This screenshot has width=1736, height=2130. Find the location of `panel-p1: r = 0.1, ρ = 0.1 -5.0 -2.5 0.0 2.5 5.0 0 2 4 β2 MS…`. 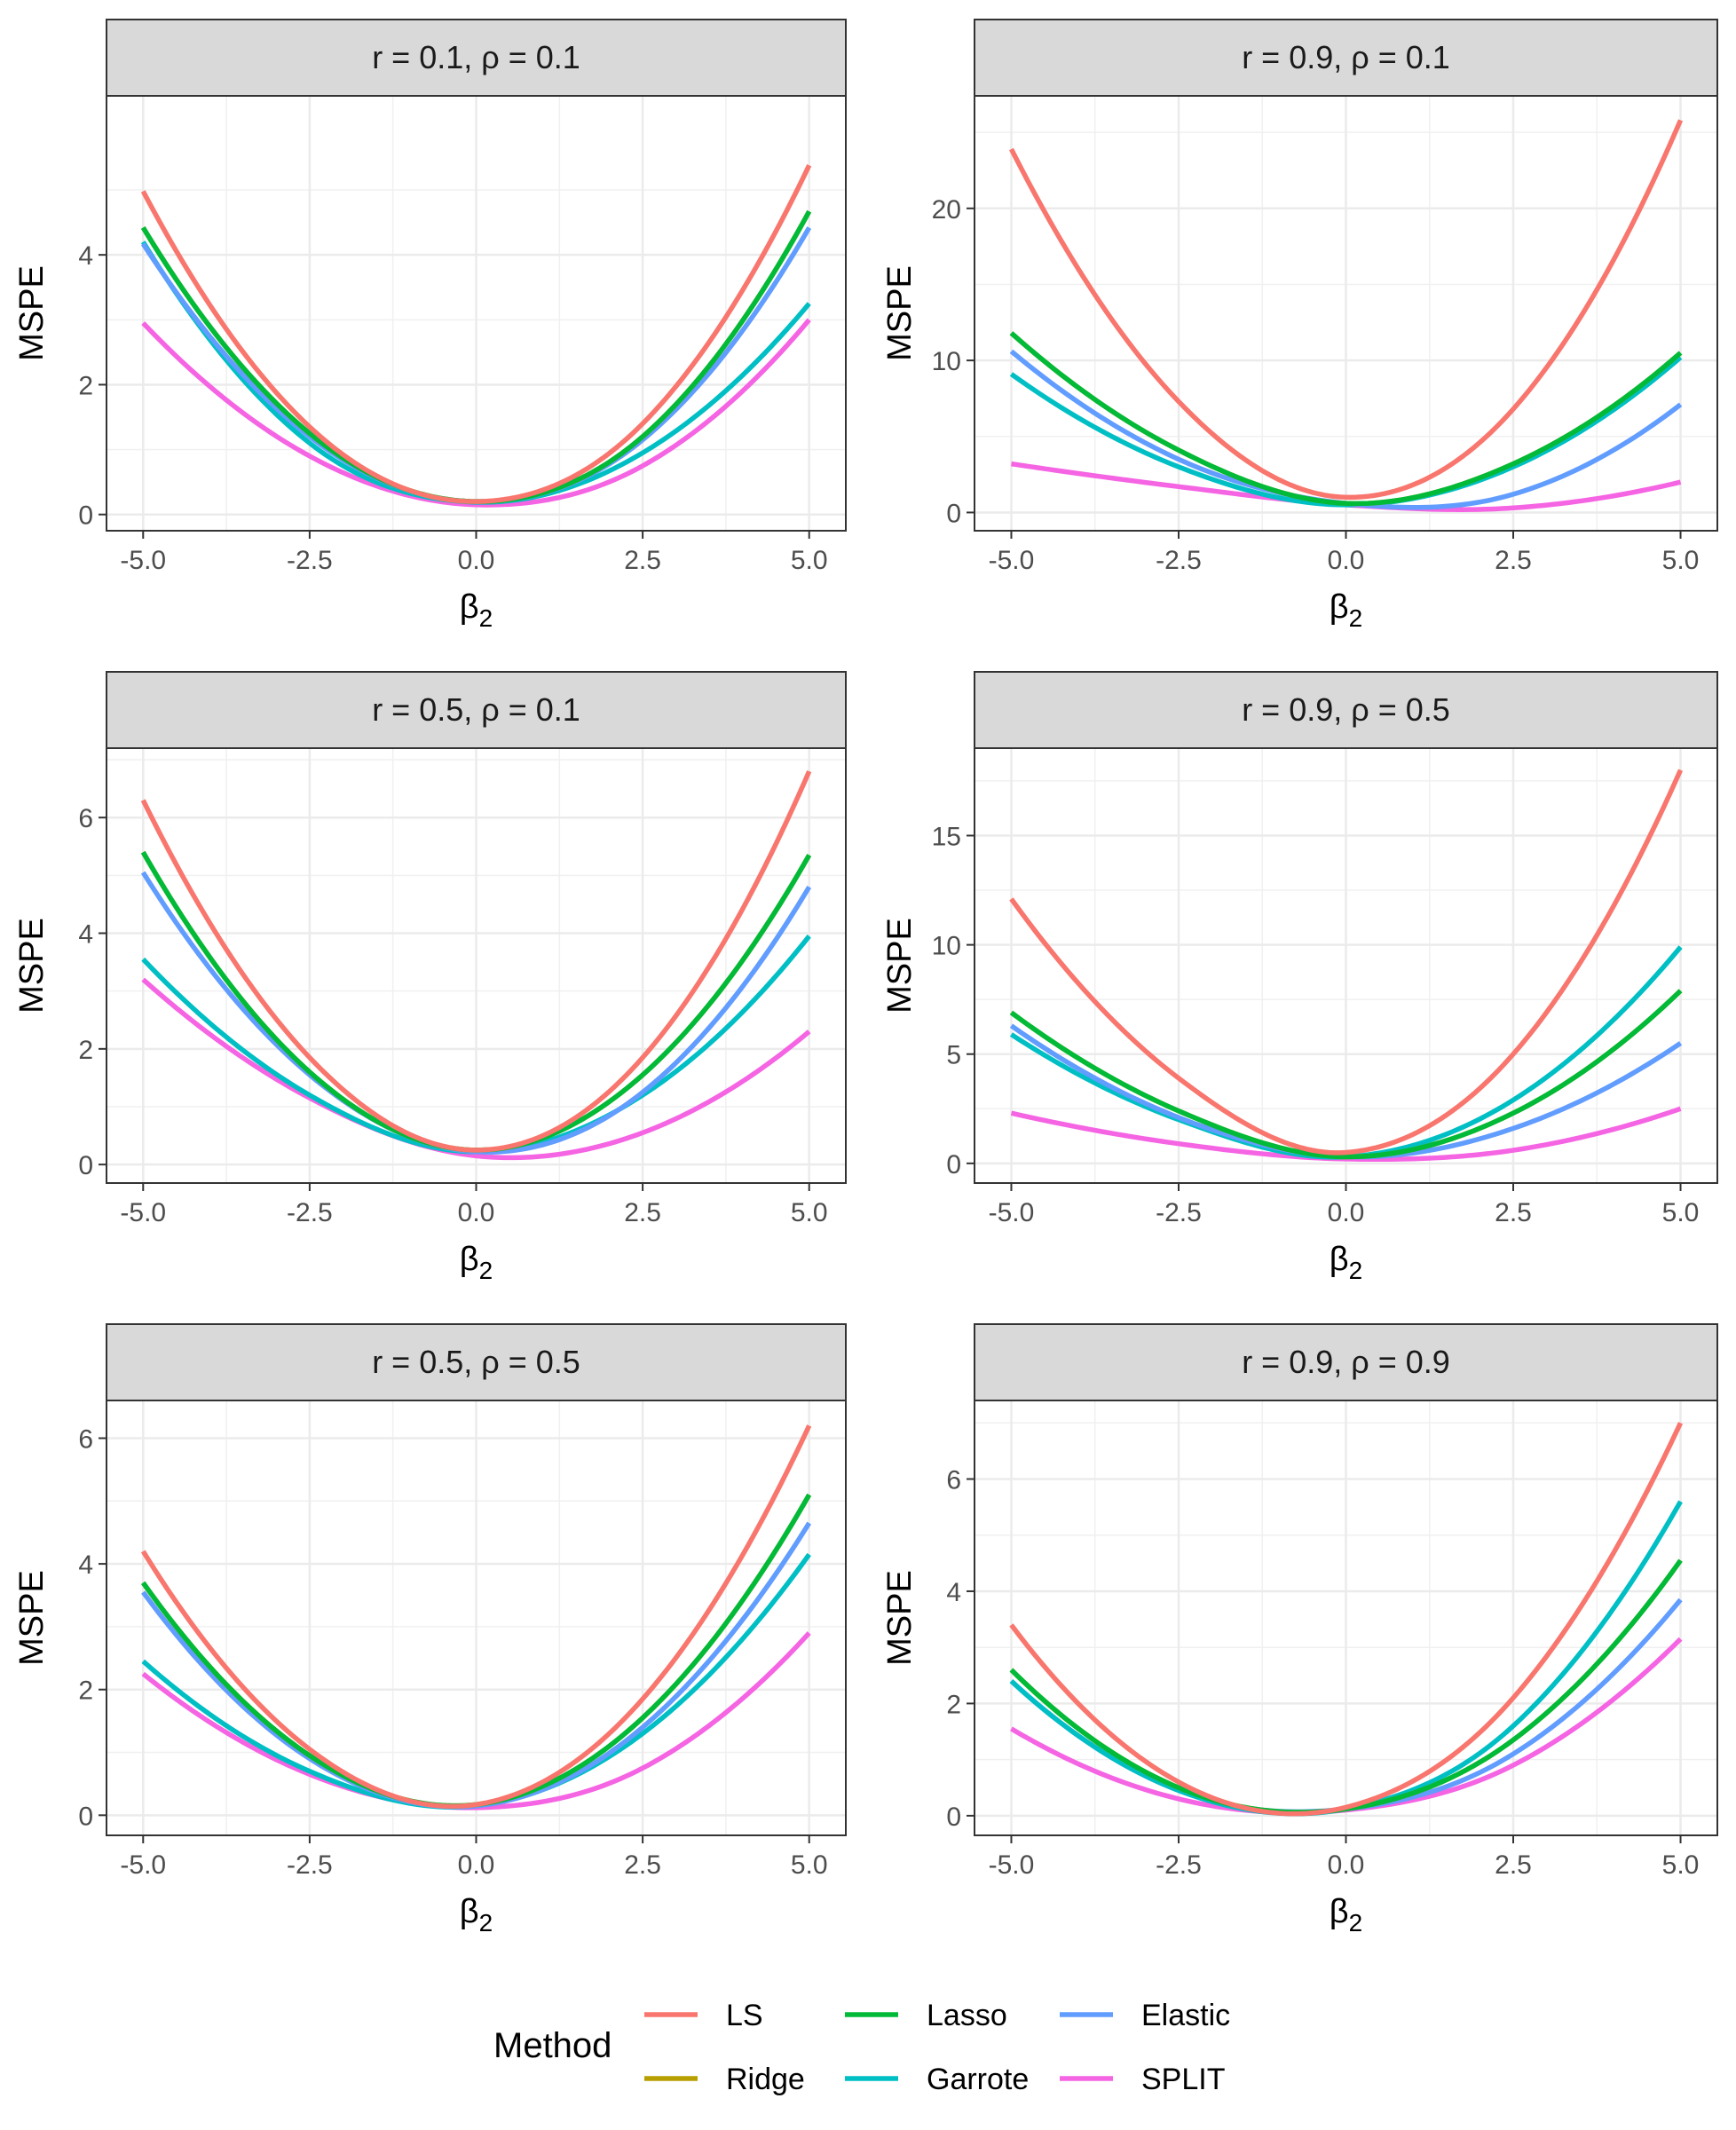

panel-p1: r = 0.1, ρ = 0.1 -5.0 -2.5 0.0 2.5 5.0 0 2 4 β2 MS… is located at coordinates (430, 325).